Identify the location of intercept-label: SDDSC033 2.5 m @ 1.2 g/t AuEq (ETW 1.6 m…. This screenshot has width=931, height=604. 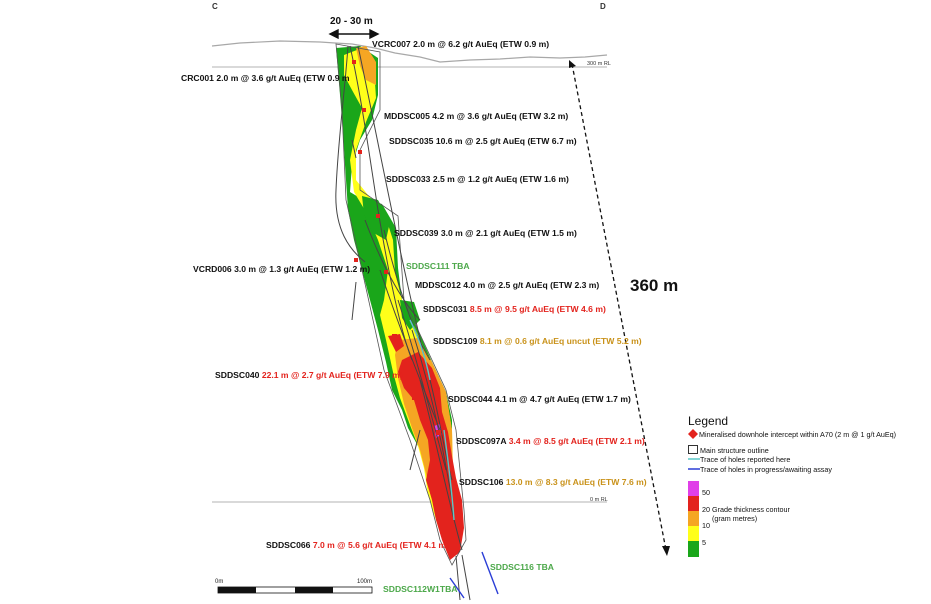
(477, 179).